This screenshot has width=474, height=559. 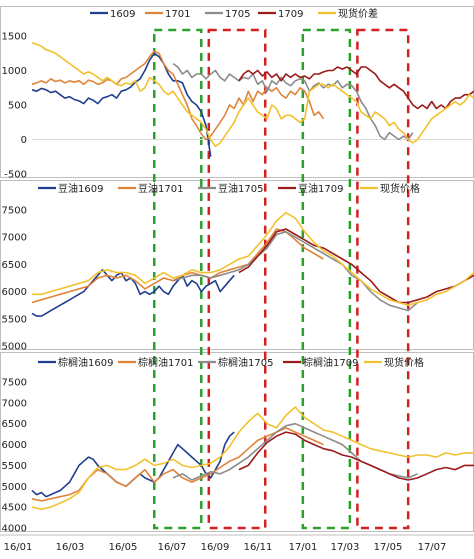 I want to click on legend-label-2-2: 豆油1701, so click(x=160, y=188).